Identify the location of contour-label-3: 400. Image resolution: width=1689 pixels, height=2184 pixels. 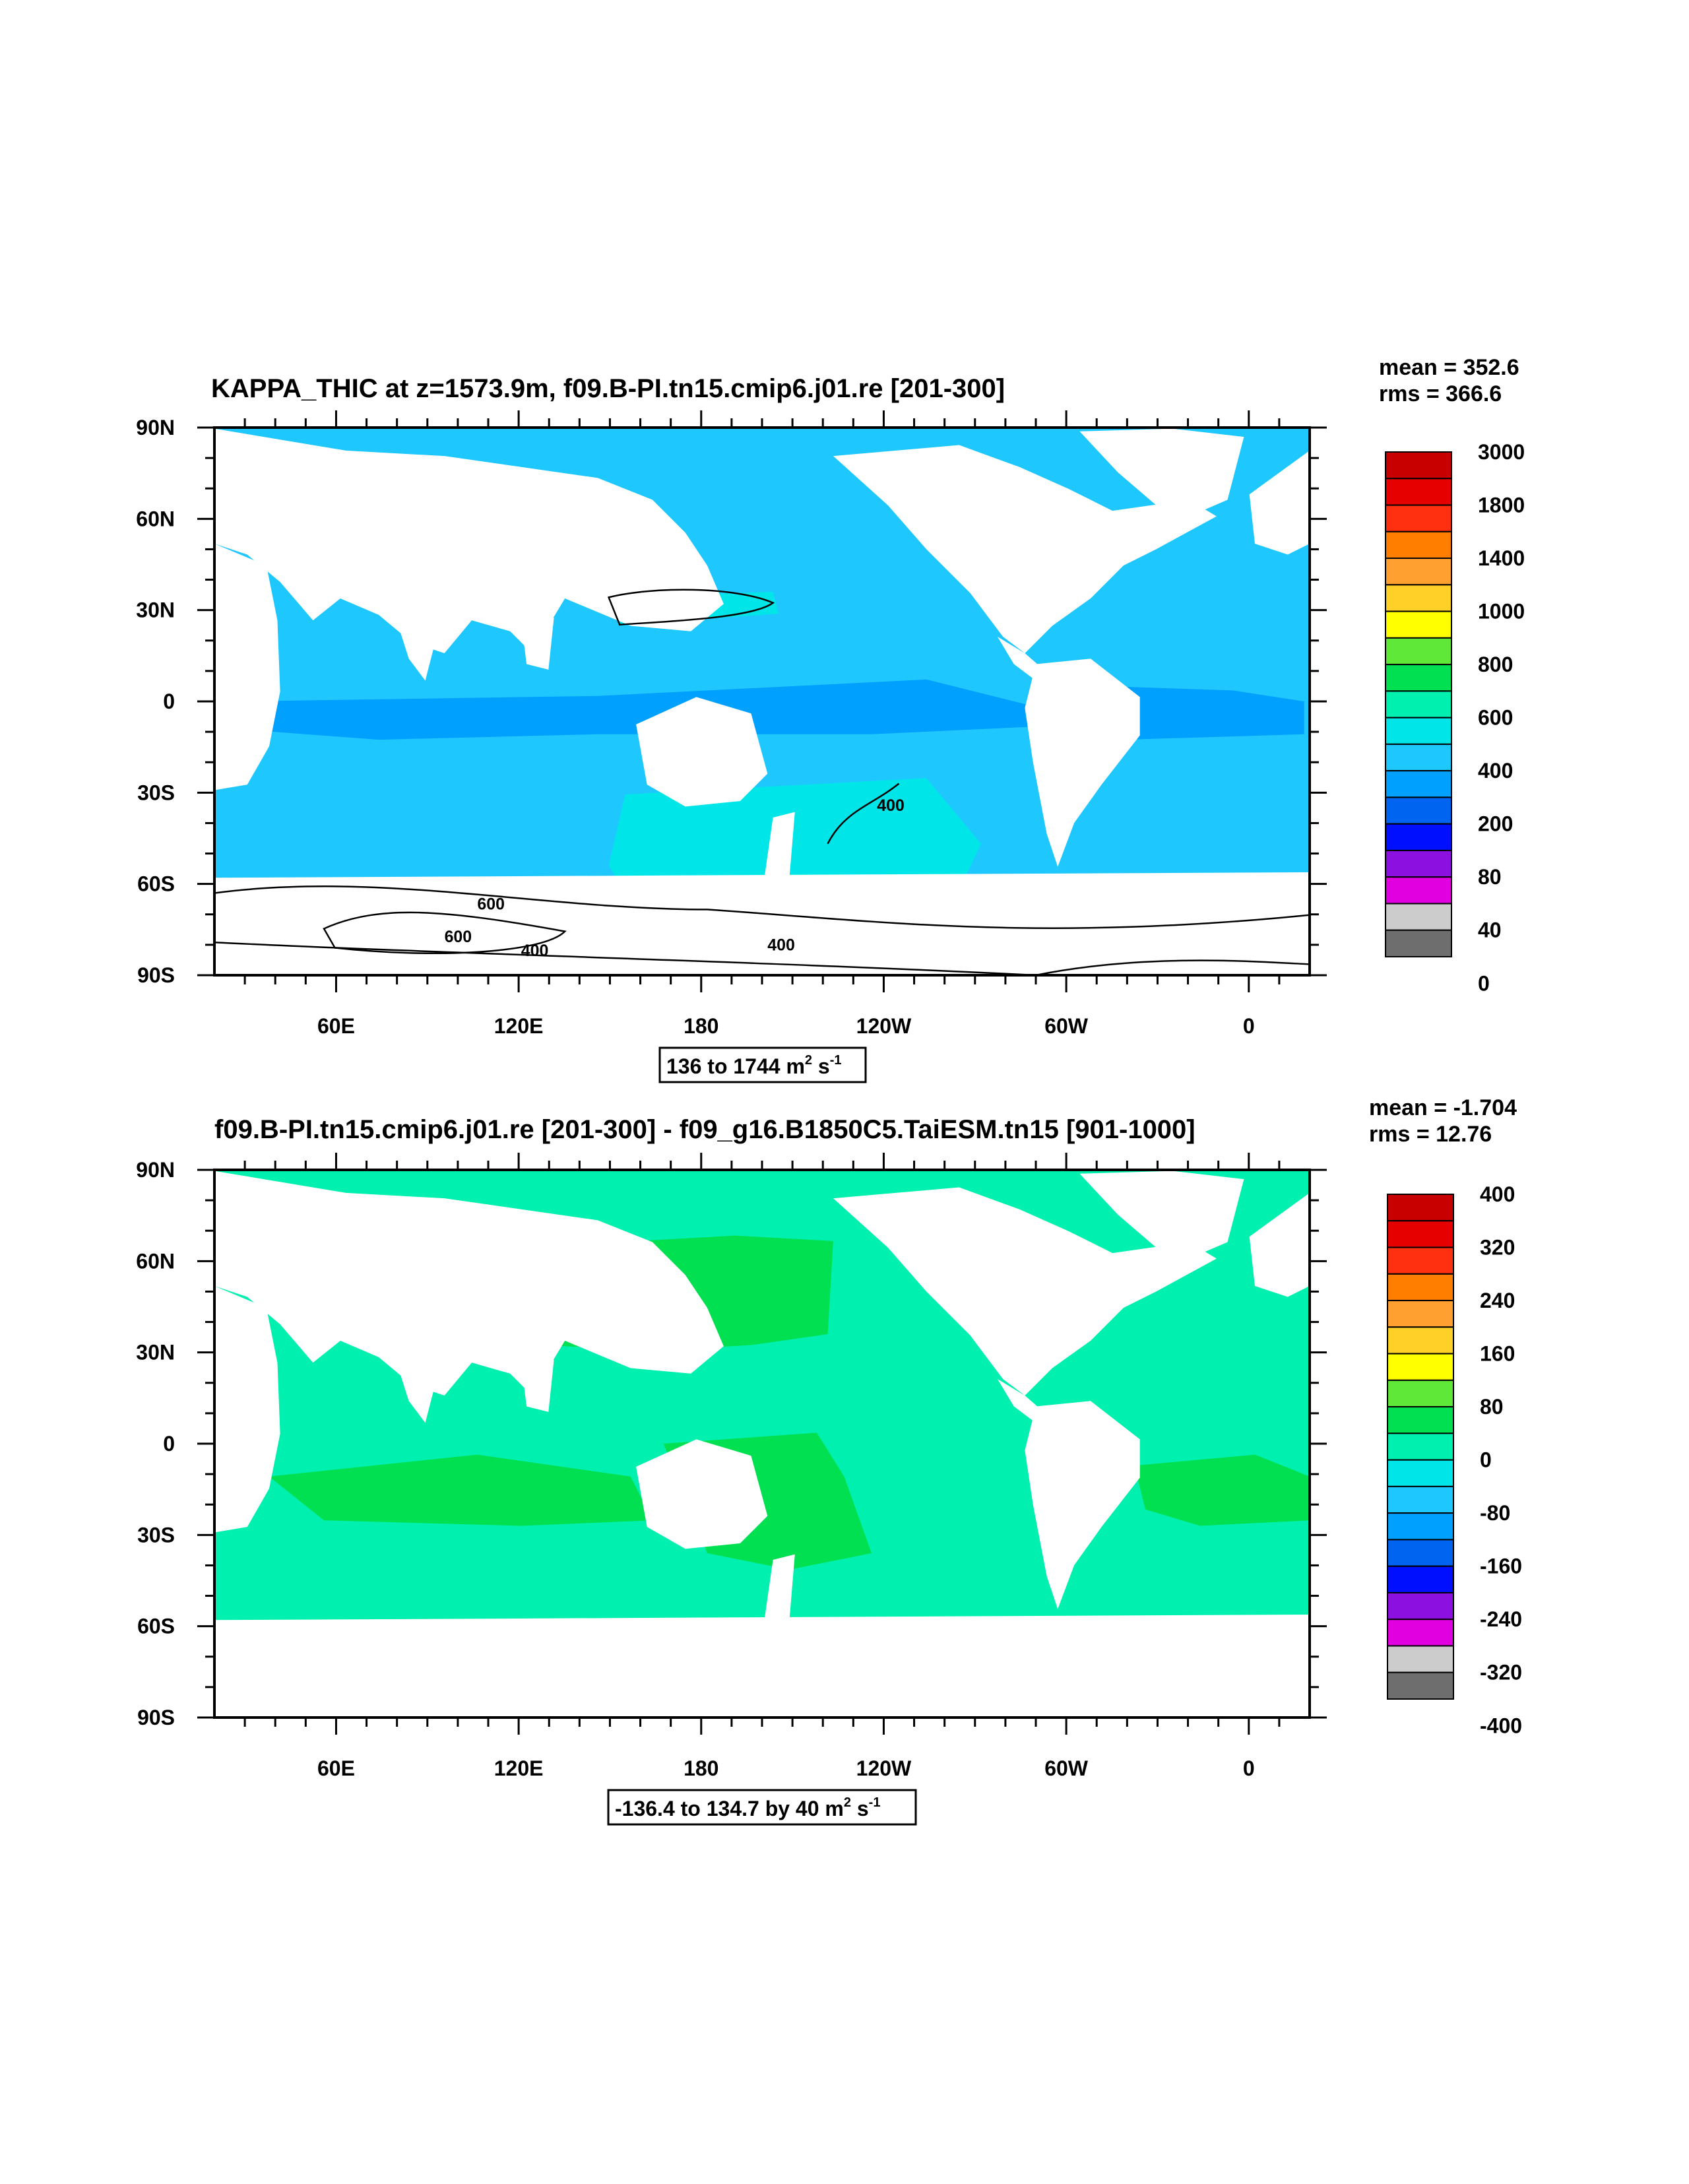
(535, 951).